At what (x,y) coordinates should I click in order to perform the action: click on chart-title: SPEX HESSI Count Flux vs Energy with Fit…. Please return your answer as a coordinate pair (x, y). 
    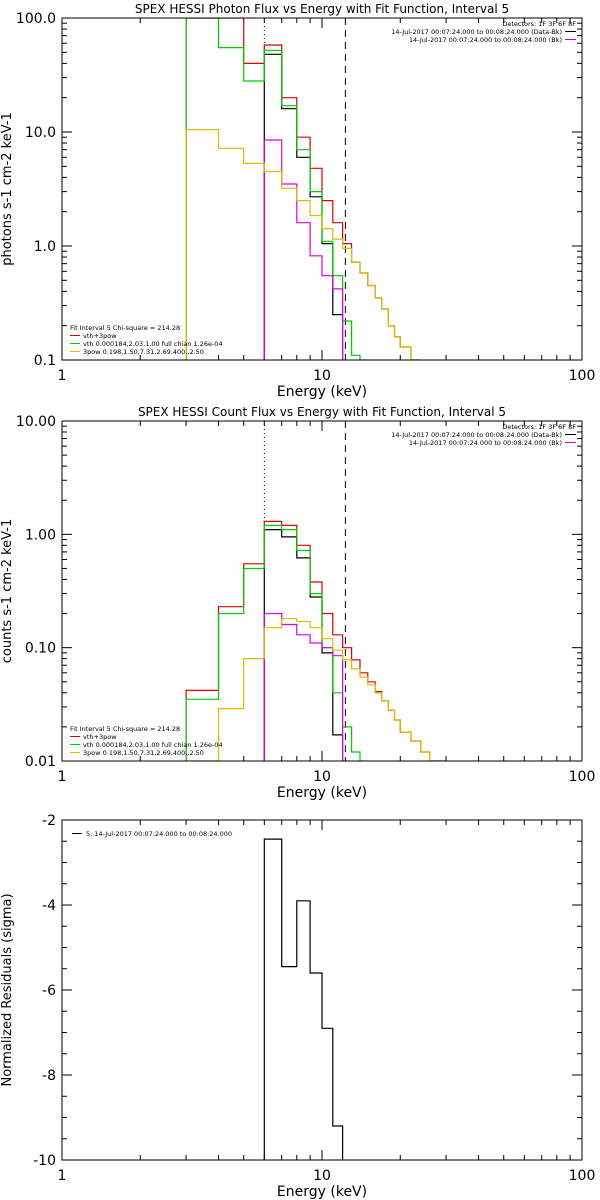
    Looking at the image, I should click on (322, 412).